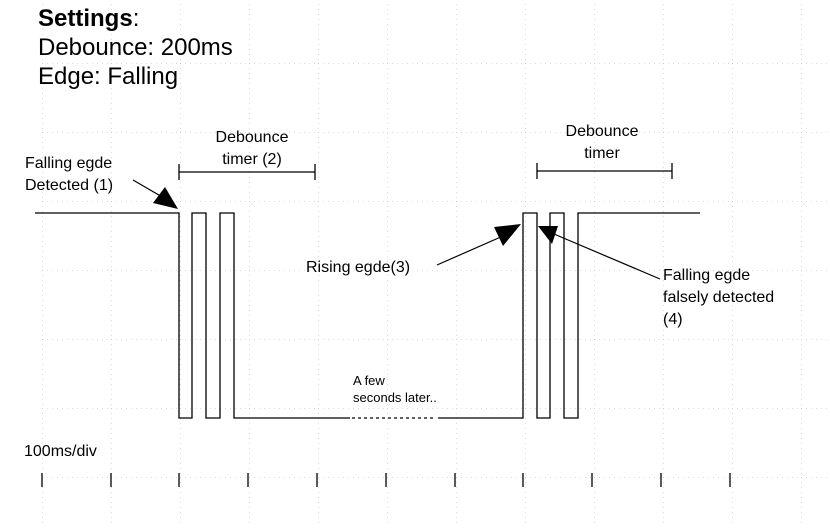  Describe the element at coordinates (252, 159) in the screenshot. I see `label-debounce-timer-2-line2: timer (2)` at that location.